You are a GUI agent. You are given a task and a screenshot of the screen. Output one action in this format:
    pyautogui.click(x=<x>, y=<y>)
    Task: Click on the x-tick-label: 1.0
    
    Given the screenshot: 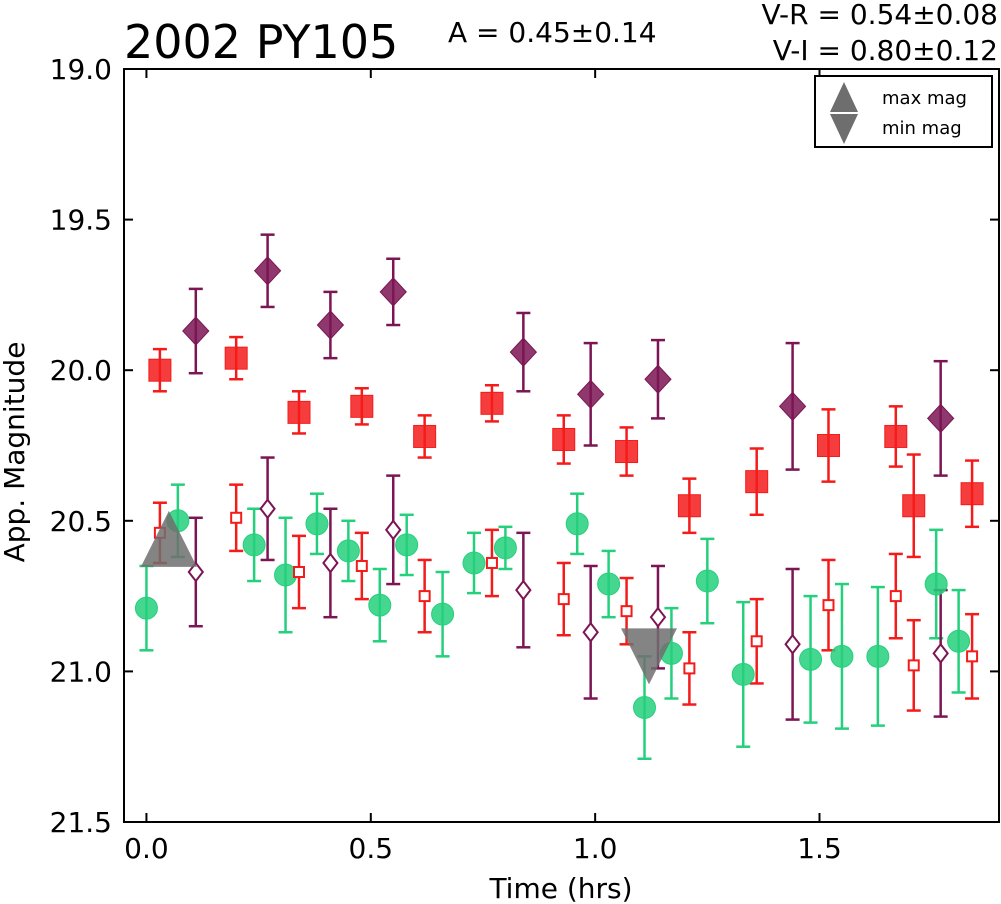 What is the action you would take?
    pyautogui.click(x=595, y=848)
    